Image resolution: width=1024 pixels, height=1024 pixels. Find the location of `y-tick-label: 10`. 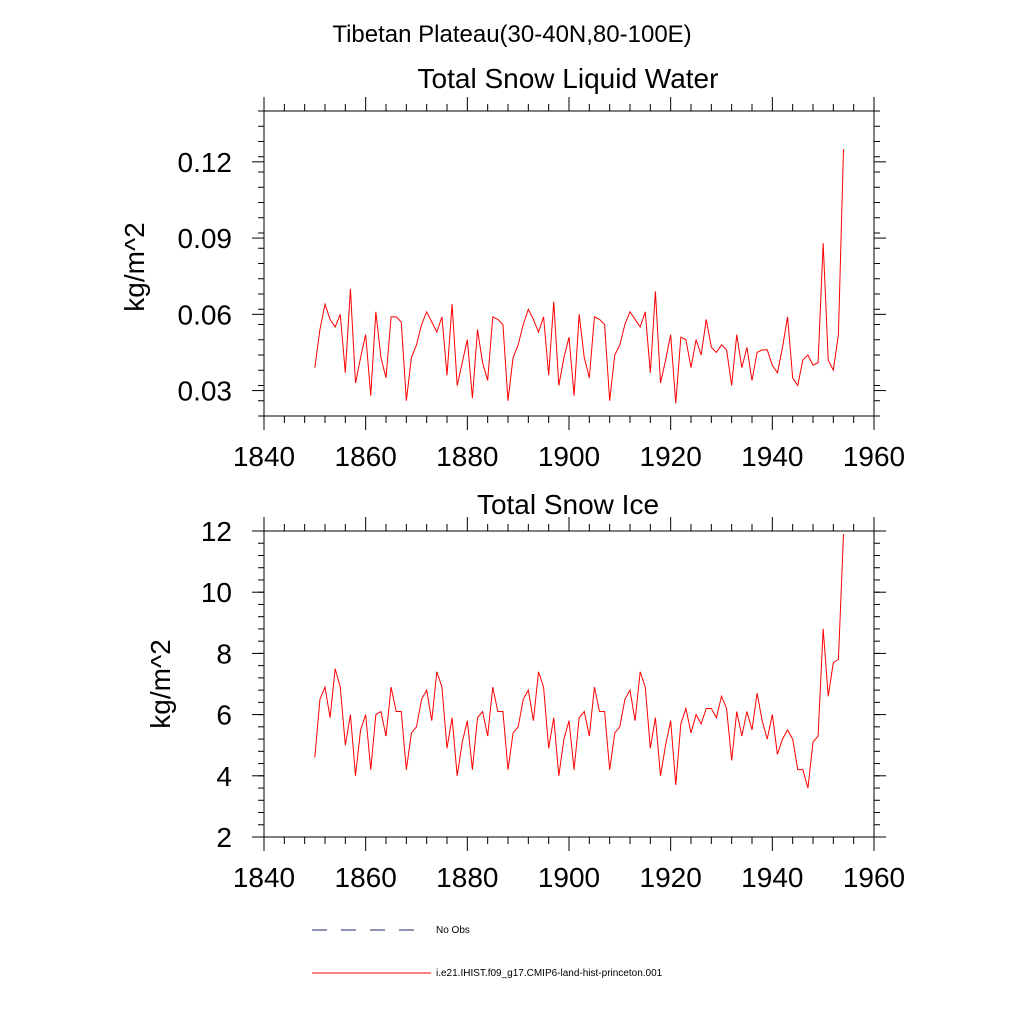

y-tick-label: 10 is located at coordinates (216, 592).